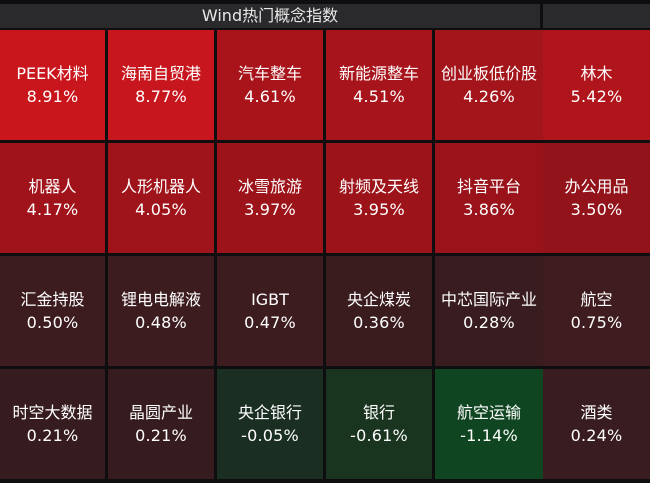 The image size is (650, 483). I want to click on concept-change: -0.61%, so click(379, 435).